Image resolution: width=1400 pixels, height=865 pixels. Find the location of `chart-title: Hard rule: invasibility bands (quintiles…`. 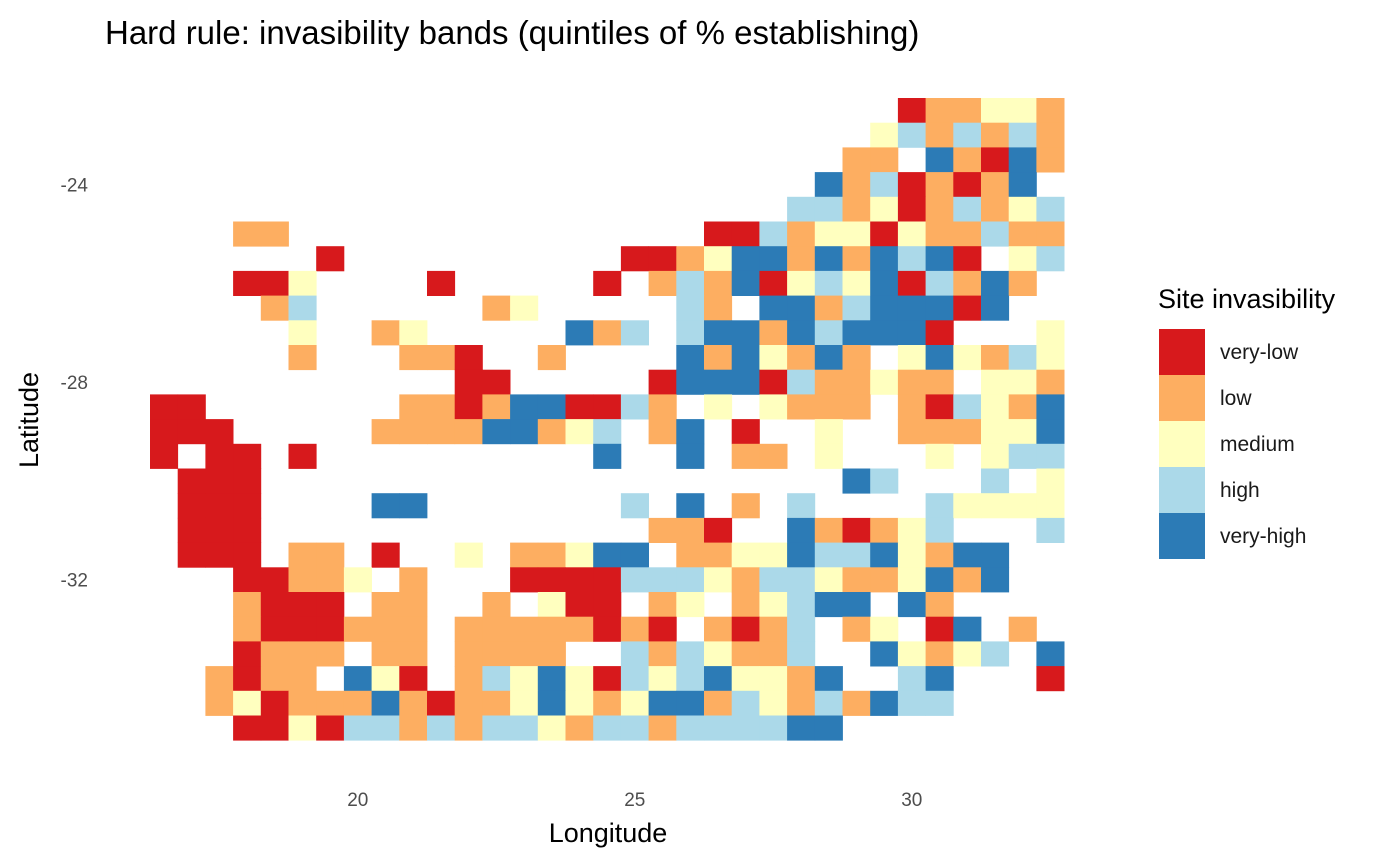

chart-title: Hard rule: invasibility bands (quintiles… is located at coordinates (512, 32).